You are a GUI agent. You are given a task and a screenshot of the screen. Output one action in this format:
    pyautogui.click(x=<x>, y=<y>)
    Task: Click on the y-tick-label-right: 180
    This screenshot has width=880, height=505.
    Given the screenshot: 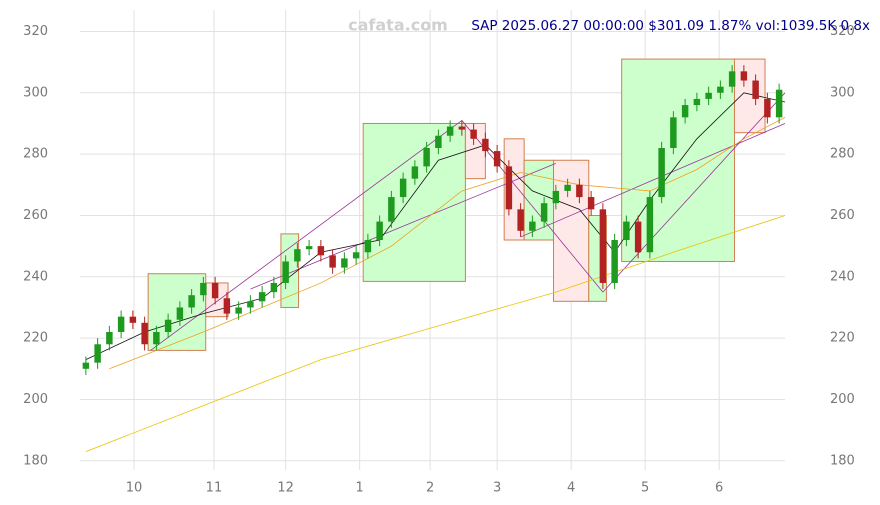 What is the action you would take?
    pyautogui.click(x=842, y=460)
    